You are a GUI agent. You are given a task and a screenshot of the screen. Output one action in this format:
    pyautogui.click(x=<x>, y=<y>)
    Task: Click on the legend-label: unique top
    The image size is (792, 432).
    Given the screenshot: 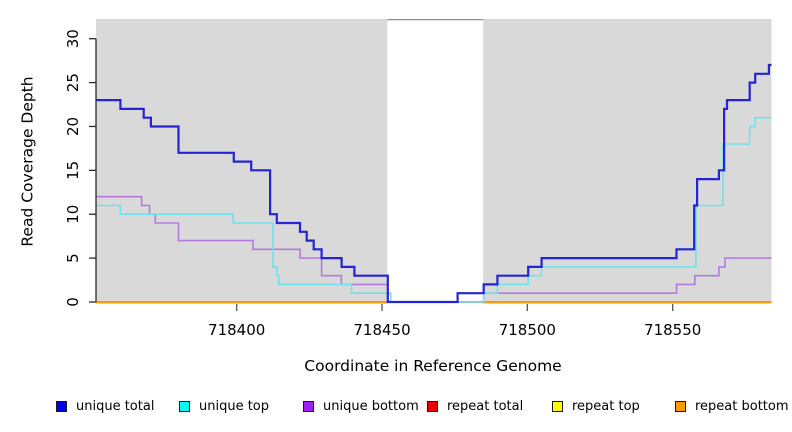 What is the action you would take?
    pyautogui.click(x=234, y=406)
    